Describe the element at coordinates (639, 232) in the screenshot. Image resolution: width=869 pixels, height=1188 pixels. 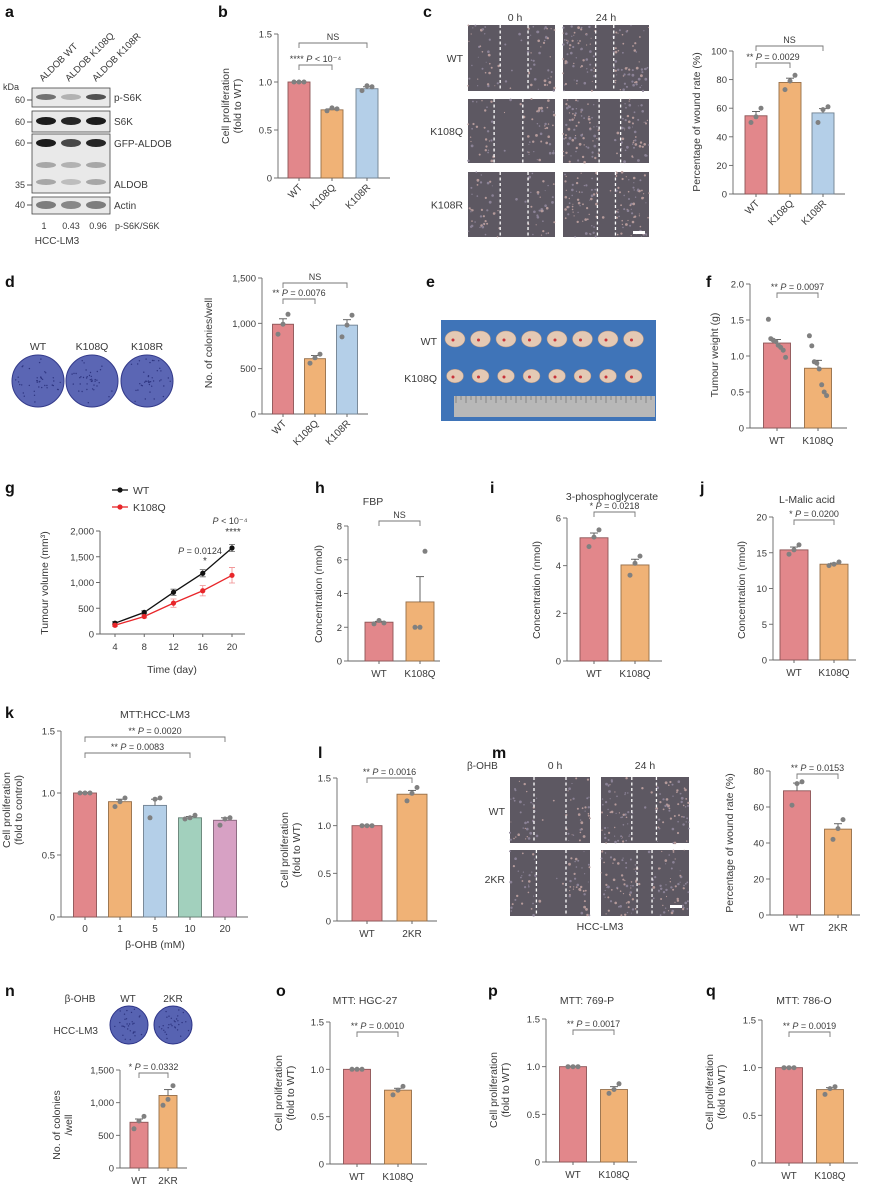
I see `scale-bar` at that location.